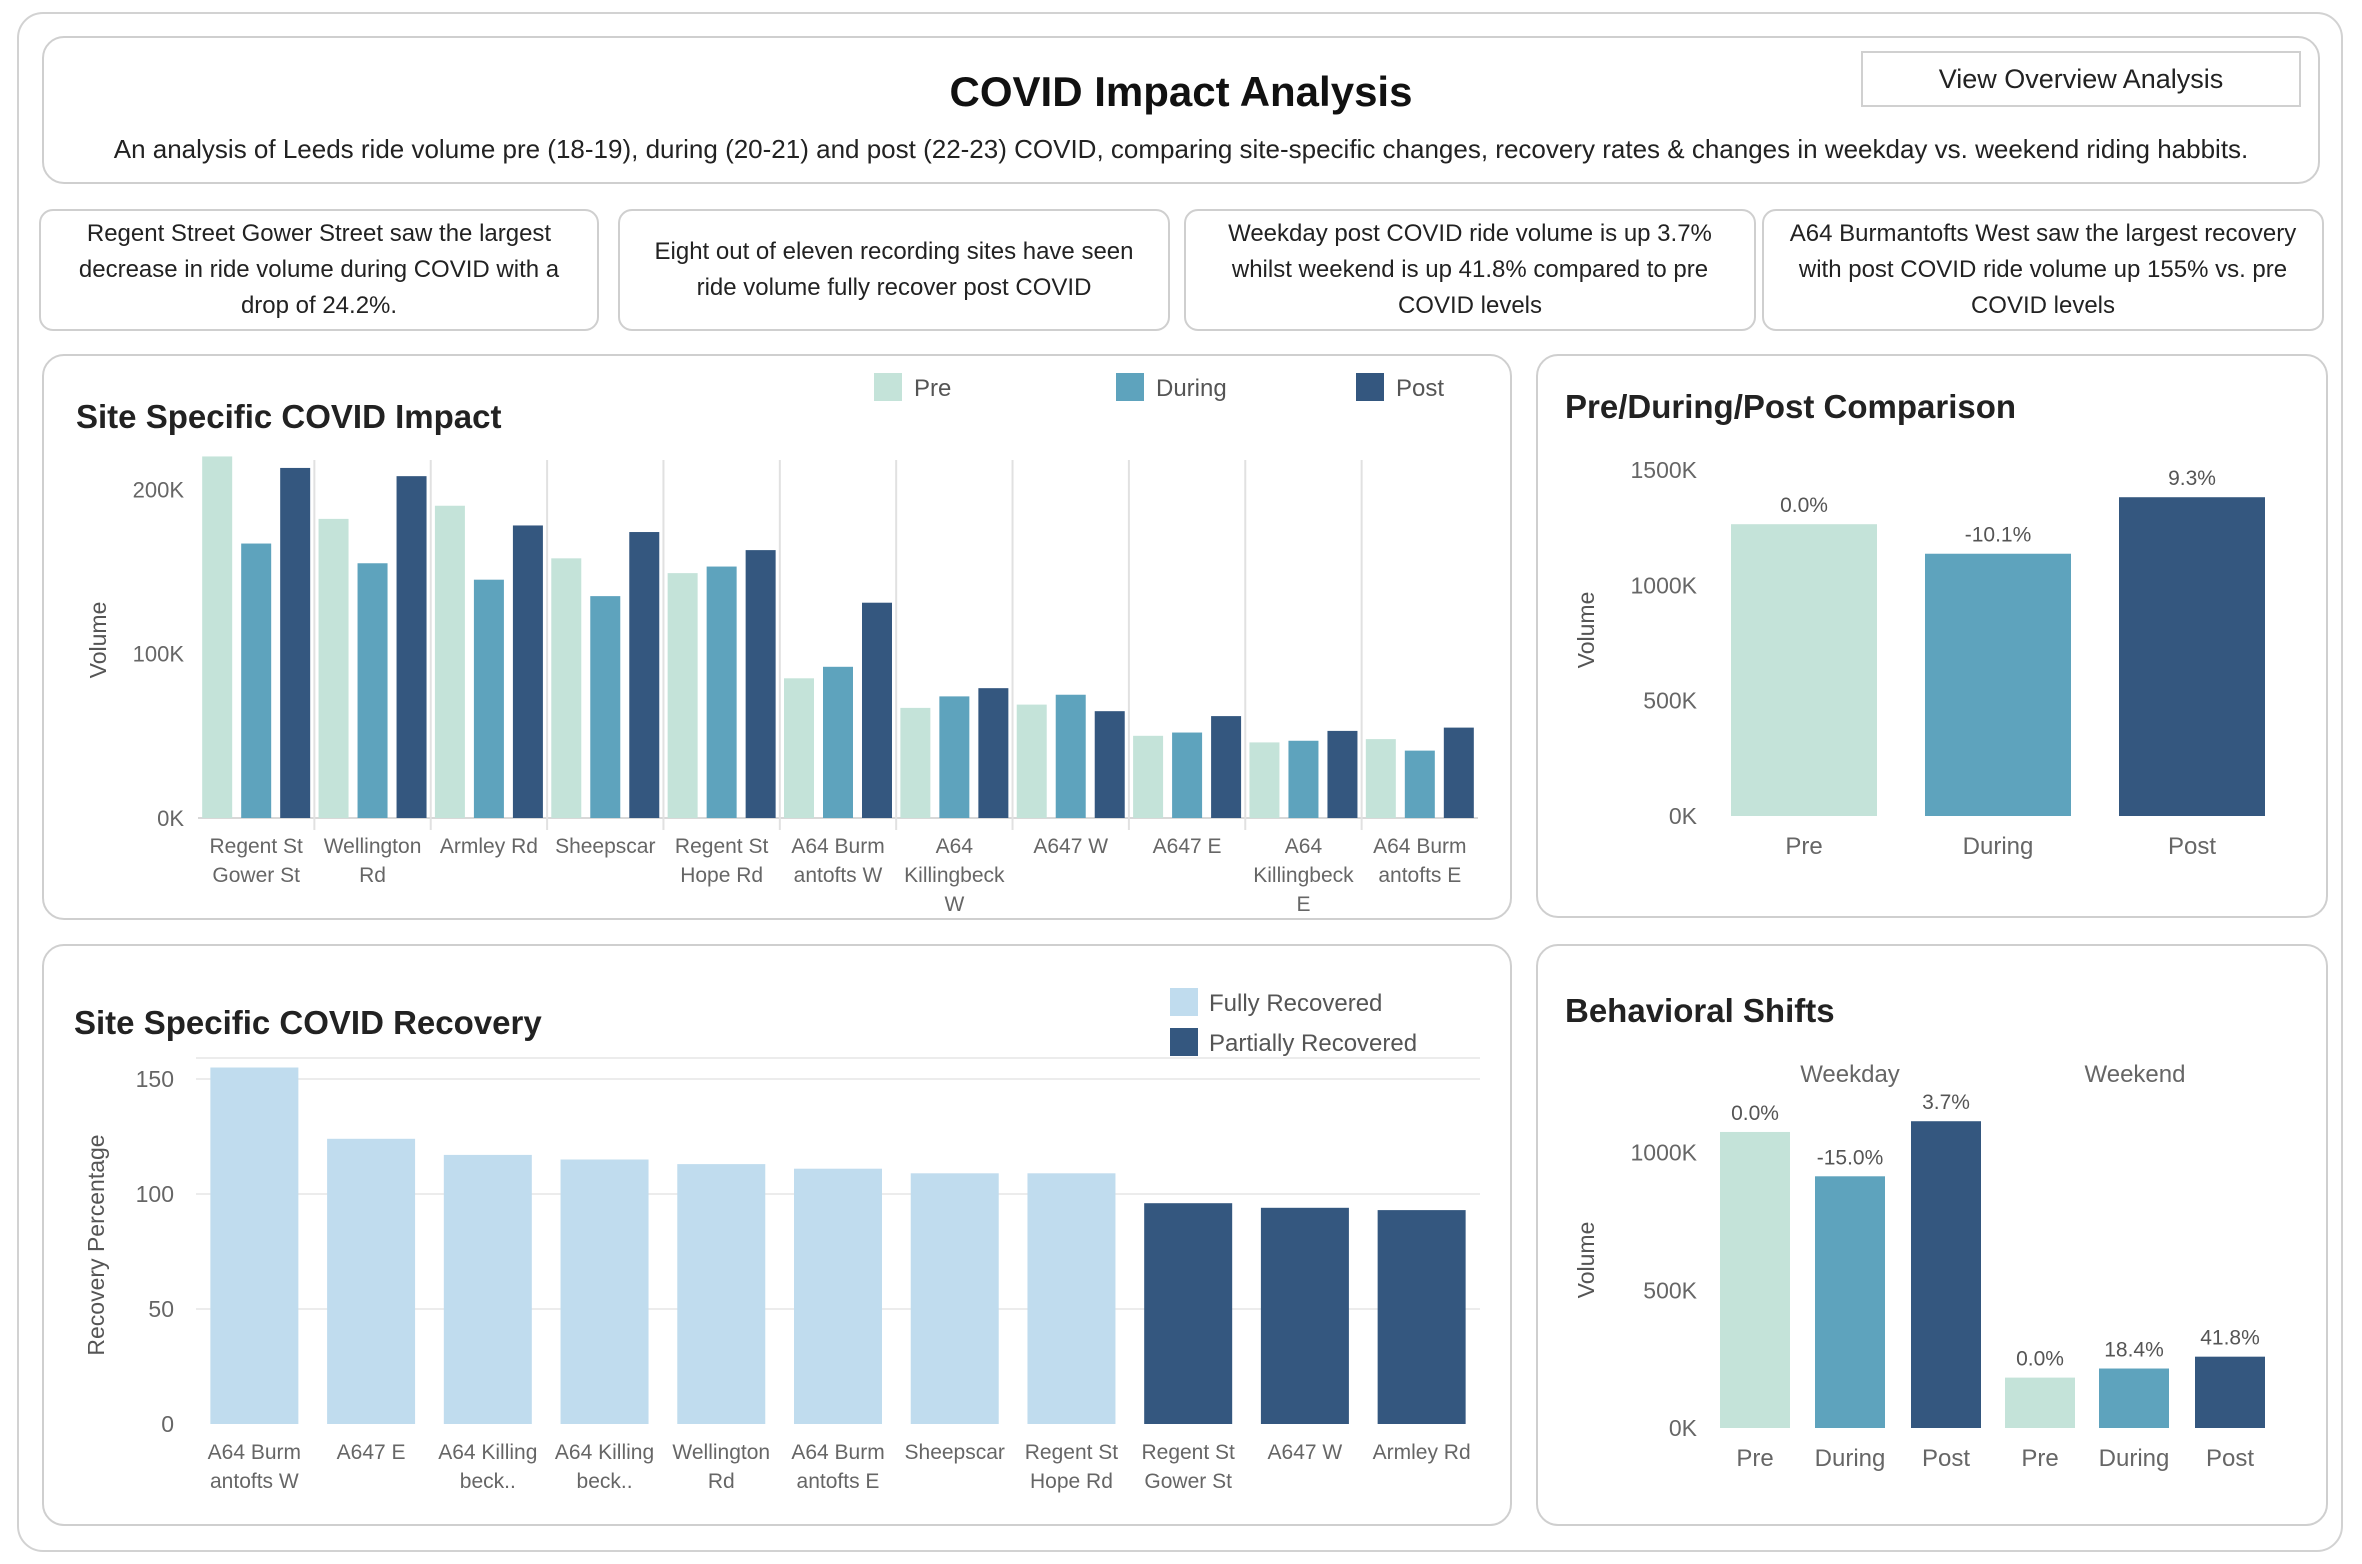 The height and width of the screenshot is (1564, 2362). I want to click on impact-xtick-label: A647 W, so click(1070, 846).